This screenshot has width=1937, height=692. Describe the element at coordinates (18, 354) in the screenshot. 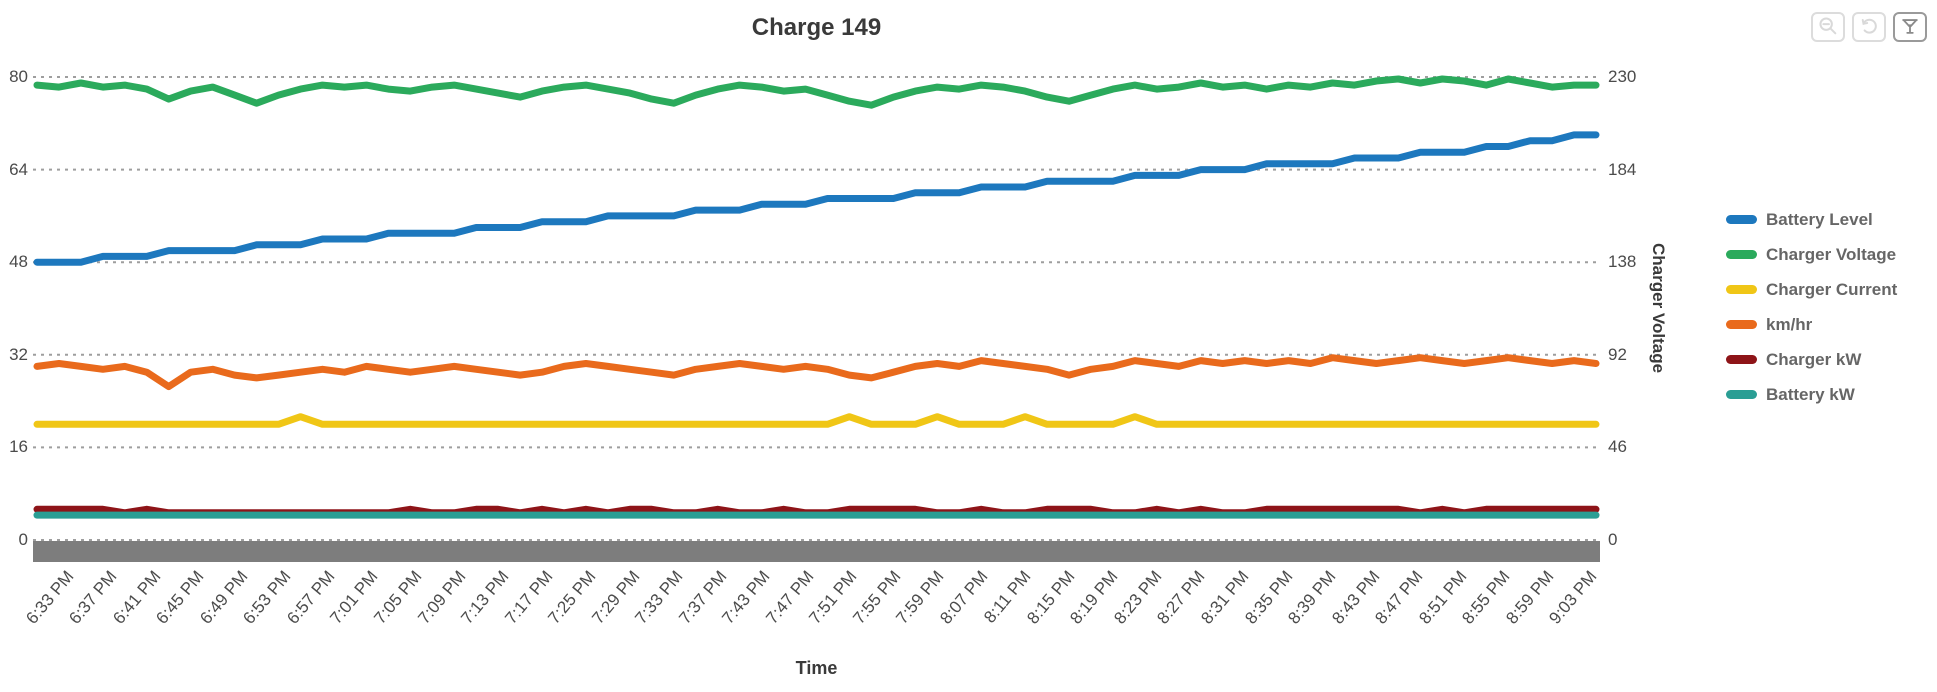

I see `y-axis-tick-label: 32` at that location.